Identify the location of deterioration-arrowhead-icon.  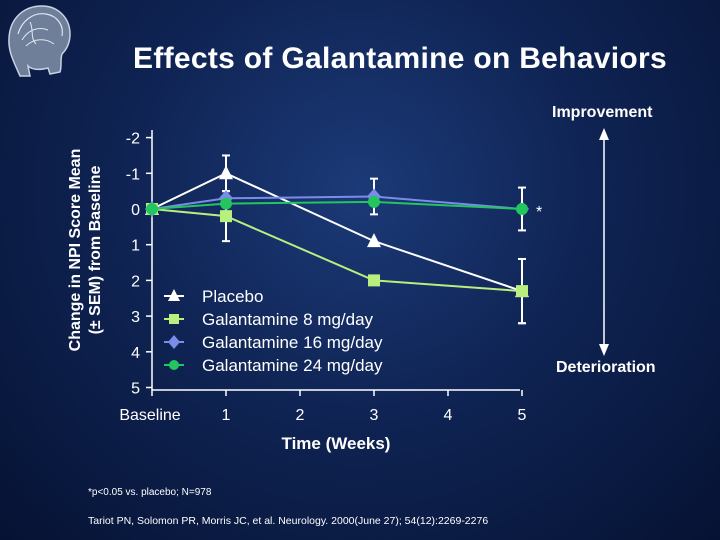
(604, 350).